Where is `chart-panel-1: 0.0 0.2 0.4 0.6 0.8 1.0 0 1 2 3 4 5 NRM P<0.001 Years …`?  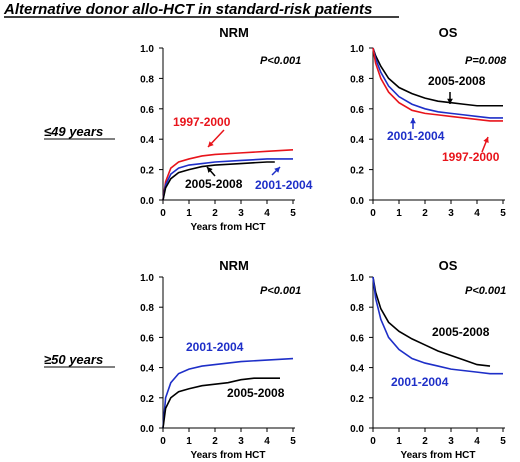
chart-panel-1: 0.0 0.2 0.4 0.6 0.8 1.0 0 1 2 3 4 5 NRM P<0.001 Years … is located at coordinates (226, 129).